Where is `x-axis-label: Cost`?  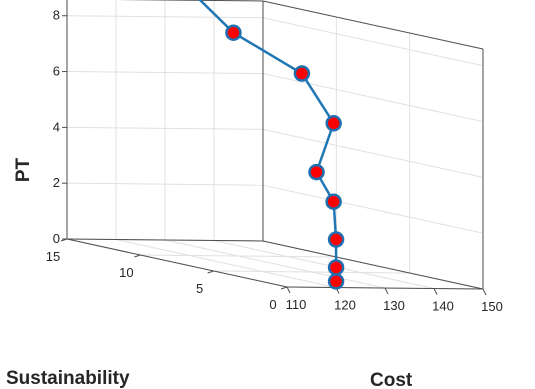 x-axis-label: Cost is located at coordinates (391, 379).